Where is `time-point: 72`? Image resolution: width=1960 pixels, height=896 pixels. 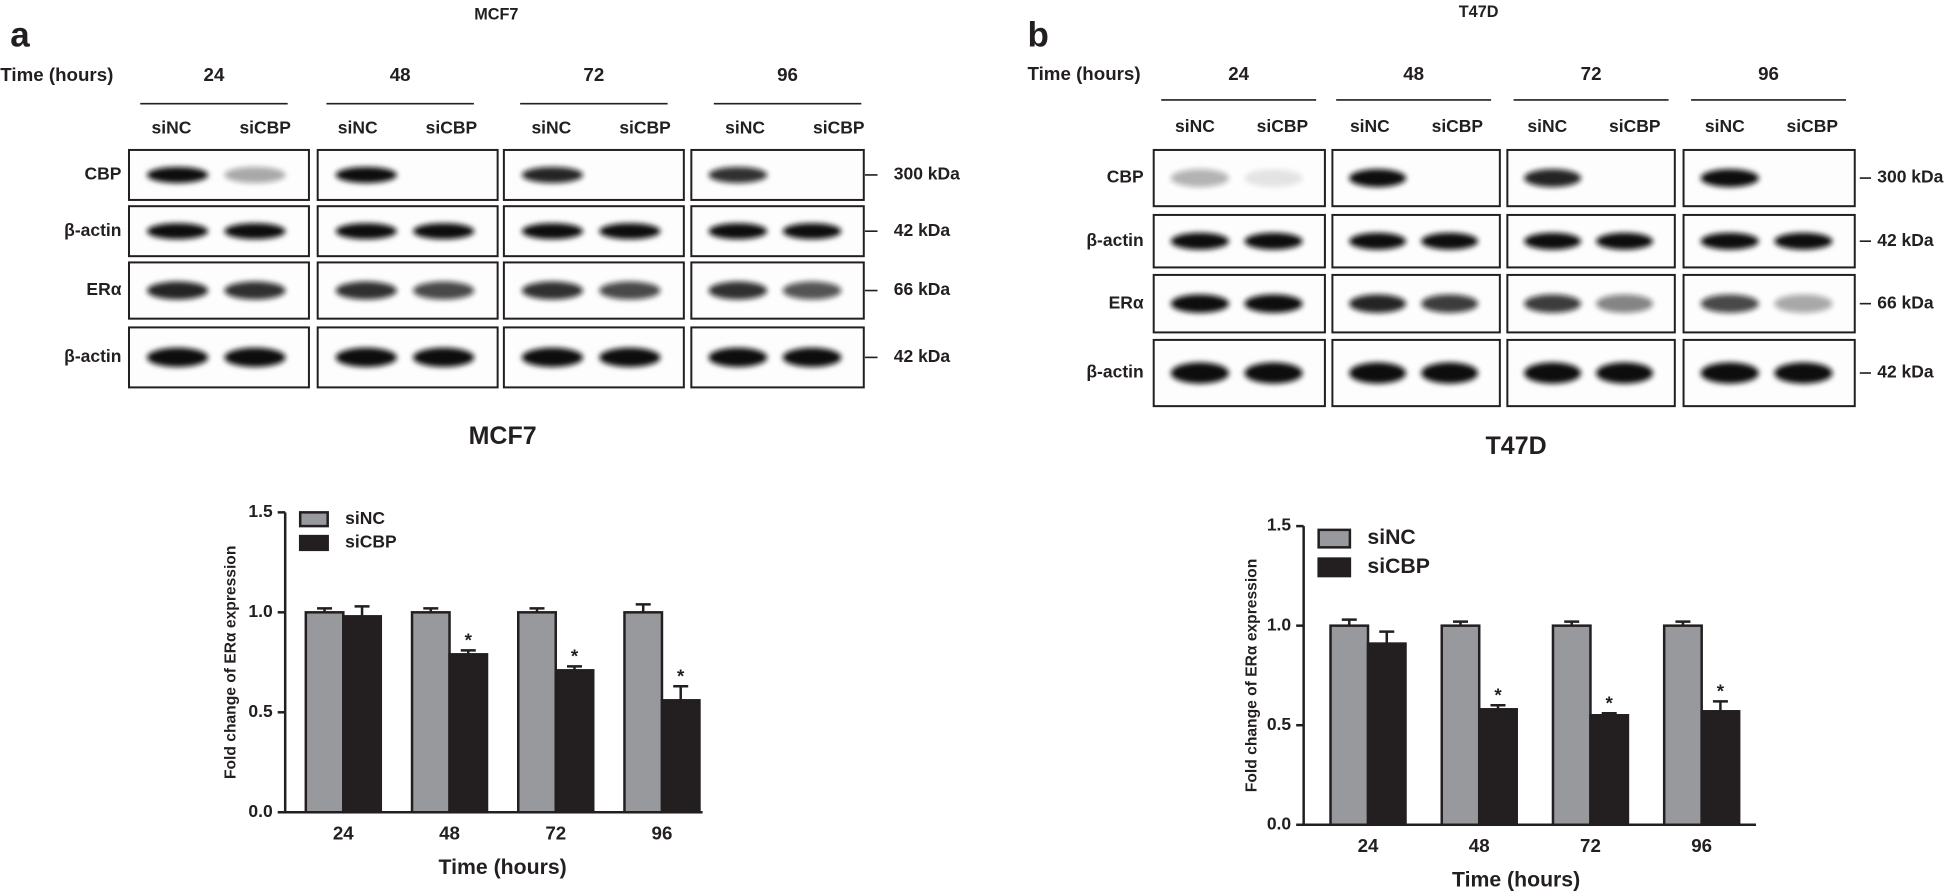
time-point: 72 is located at coordinates (593, 74).